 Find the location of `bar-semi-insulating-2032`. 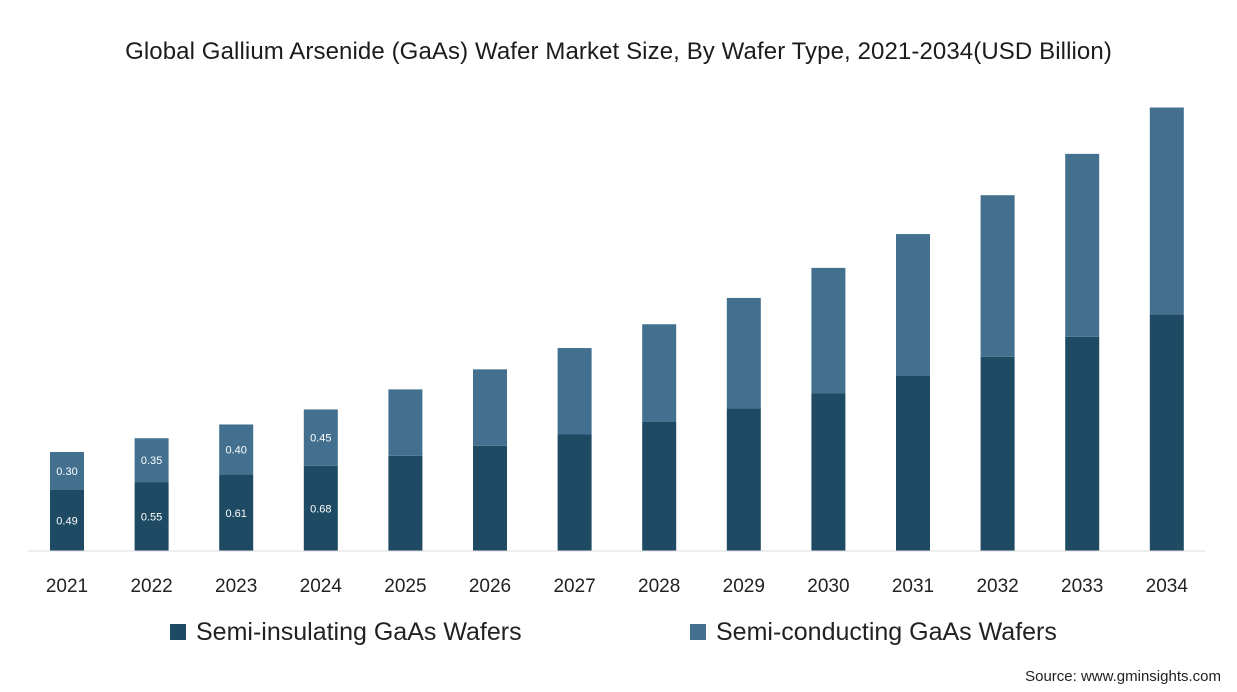

bar-semi-insulating-2032 is located at coordinates (997, 453).